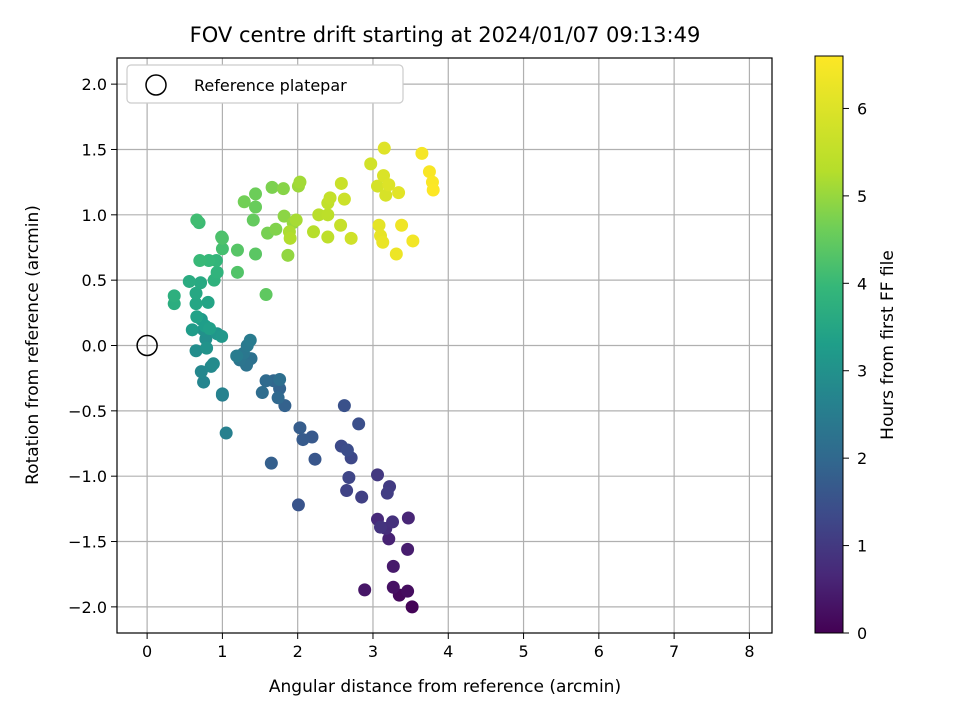 This screenshot has height=720, width=960. What do you see at coordinates (94, 84) in the screenshot?
I see `y-tick-label: 2.0` at bounding box center [94, 84].